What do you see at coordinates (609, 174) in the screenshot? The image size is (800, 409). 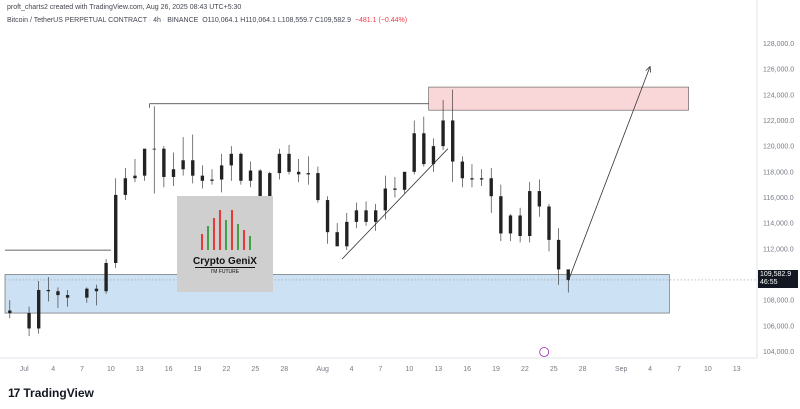 I see `projection-arrow-line` at bounding box center [609, 174].